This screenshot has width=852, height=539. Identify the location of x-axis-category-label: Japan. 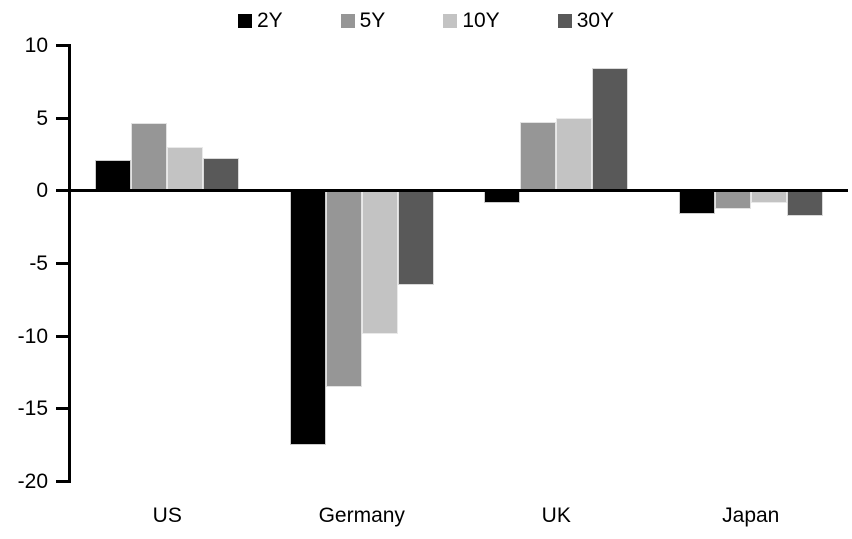
(751, 515).